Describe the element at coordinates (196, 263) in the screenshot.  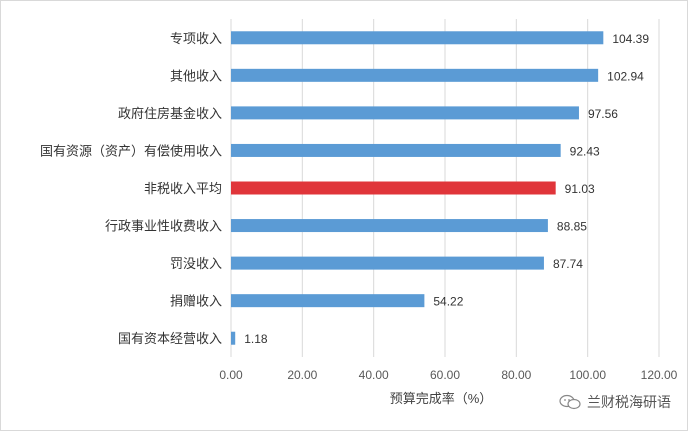
I see `category-label: 罚没收入` at that location.